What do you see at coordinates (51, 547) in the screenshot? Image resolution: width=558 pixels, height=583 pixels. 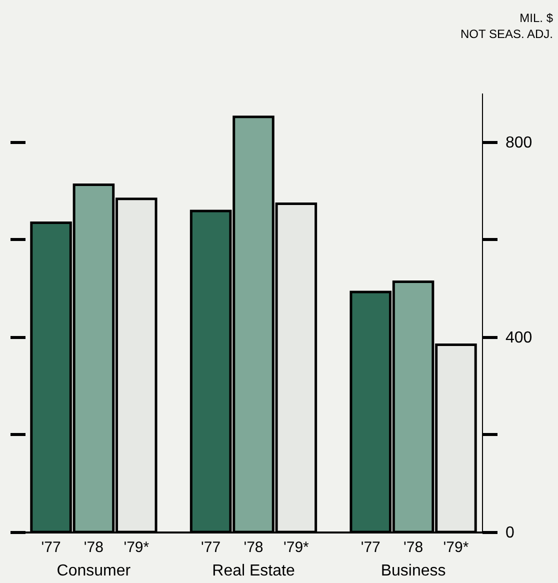 I see `series-label: '77` at bounding box center [51, 547].